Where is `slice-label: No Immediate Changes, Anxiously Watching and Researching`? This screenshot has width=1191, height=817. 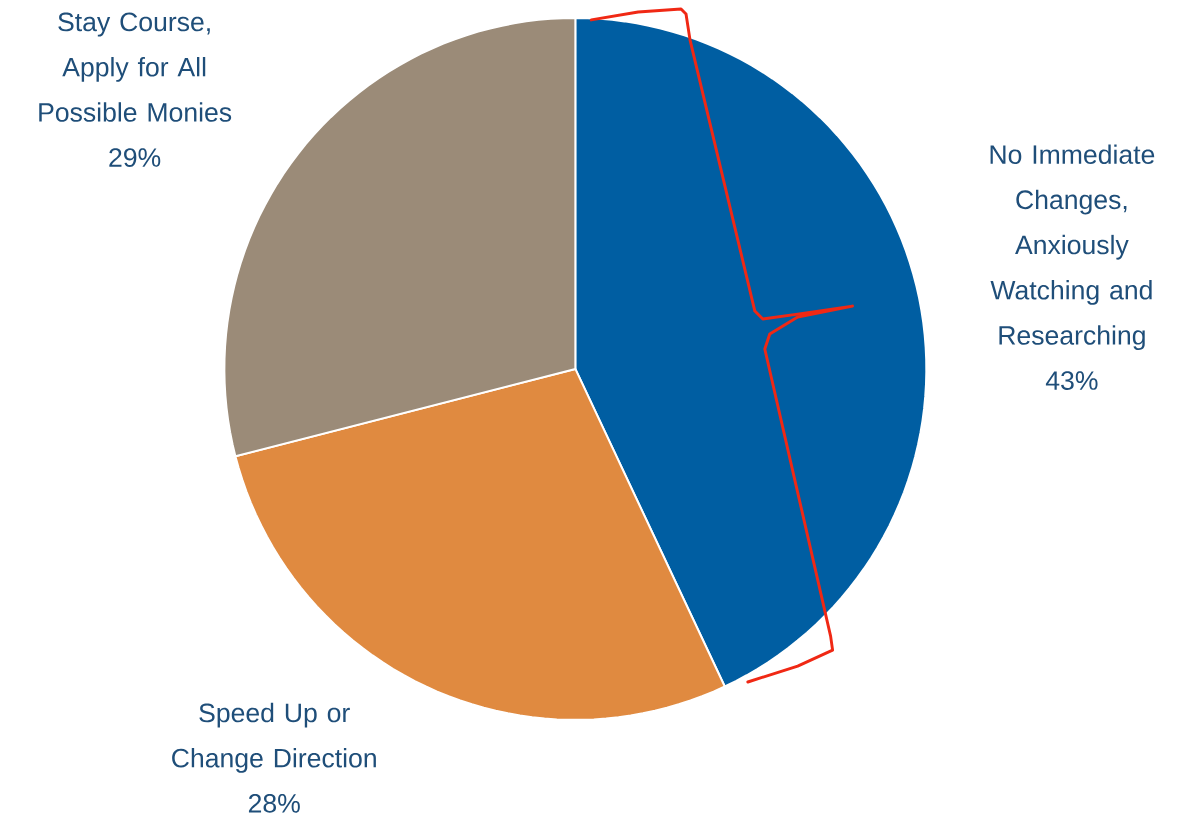 slice-label: No Immediate Changes, Anxiously Watching and Researching is located at coordinates (1072, 247).